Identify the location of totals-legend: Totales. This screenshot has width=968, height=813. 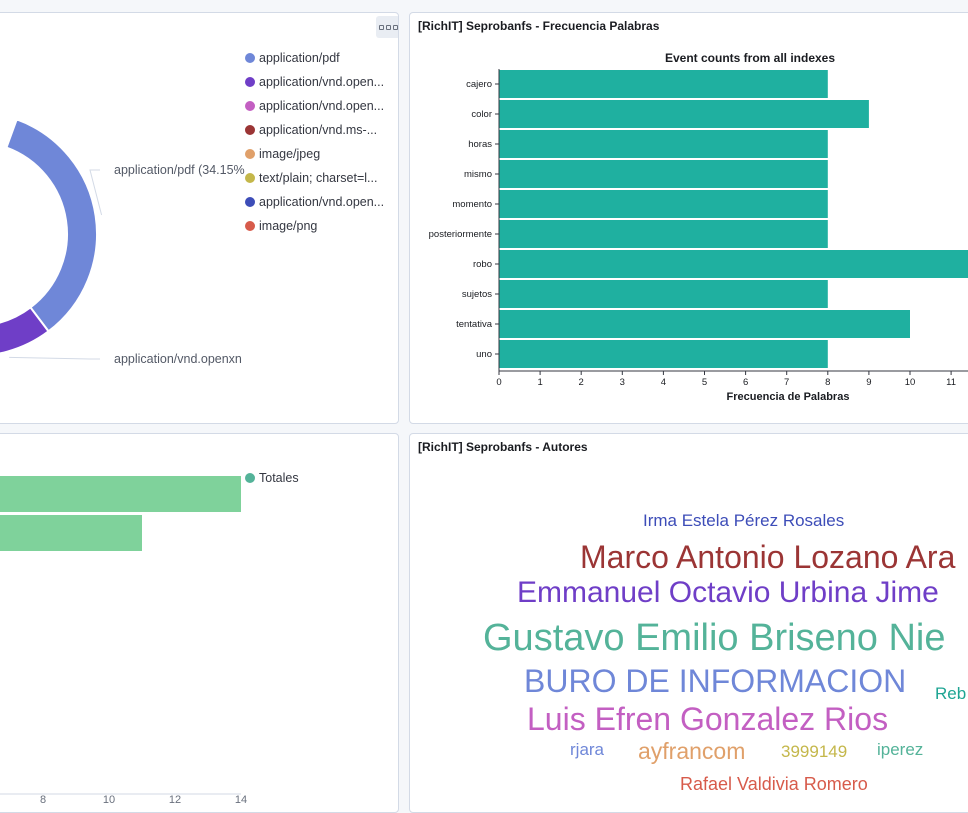
(272, 478).